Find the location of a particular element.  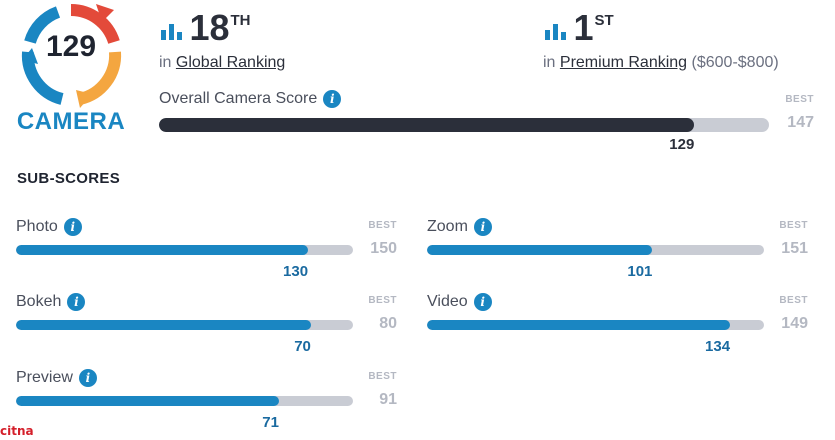

subscore-value: 101 is located at coordinates (640, 271).